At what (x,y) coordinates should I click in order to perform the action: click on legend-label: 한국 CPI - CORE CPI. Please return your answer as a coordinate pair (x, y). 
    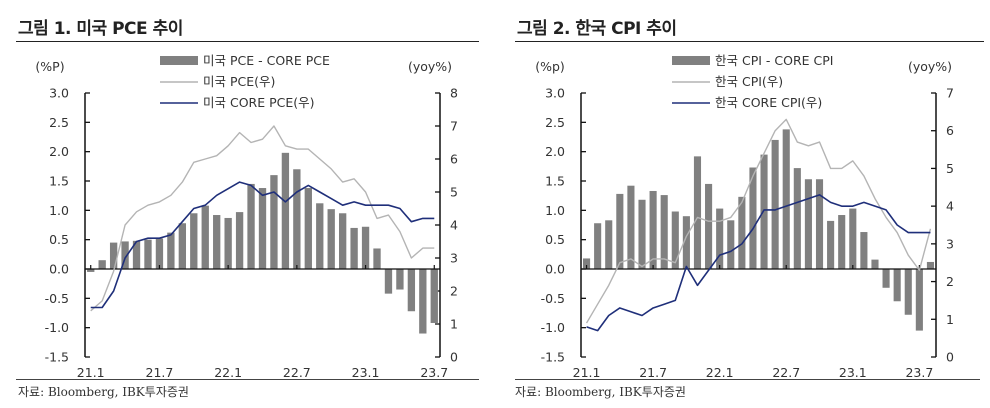
    Looking at the image, I should click on (774, 60).